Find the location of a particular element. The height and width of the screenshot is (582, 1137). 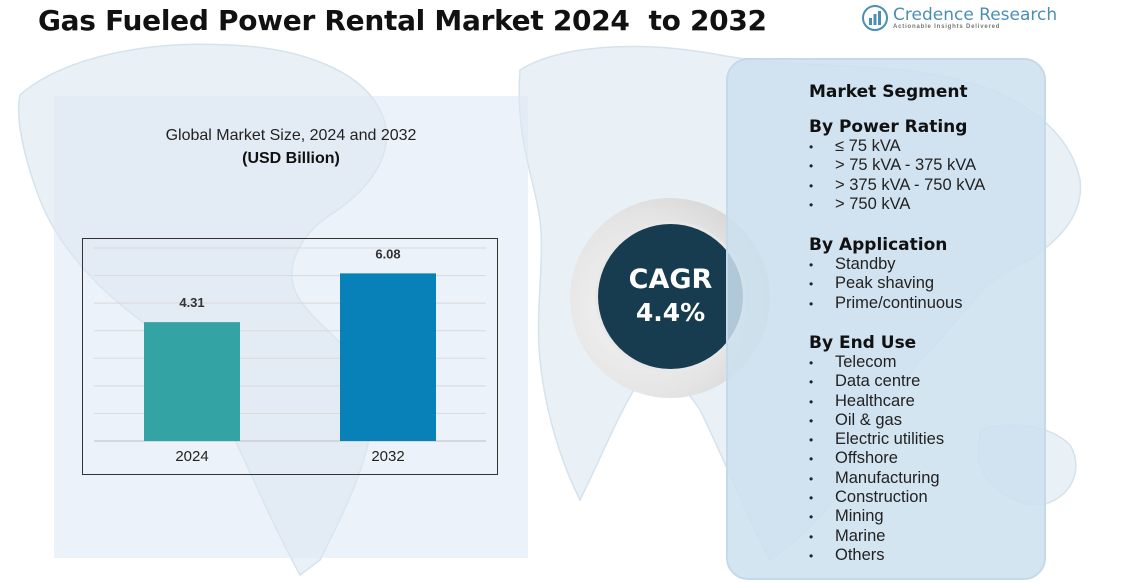

segment-list-application: • Standby • Peak shaving • Prime/continuous is located at coordinates (885, 284).